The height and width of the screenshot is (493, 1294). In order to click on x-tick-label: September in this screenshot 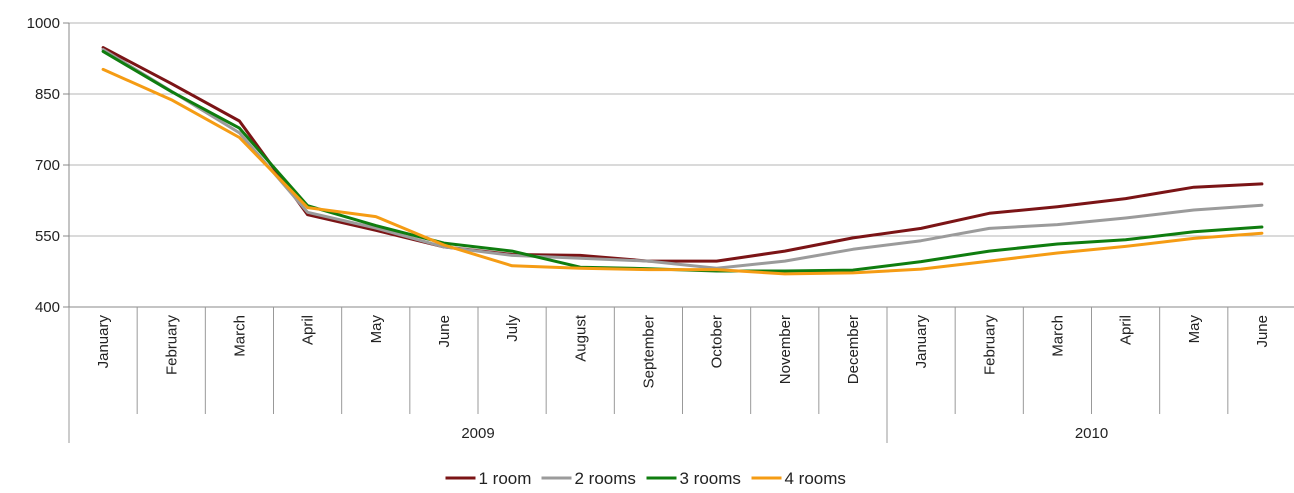, I will do `click(648, 351)`.